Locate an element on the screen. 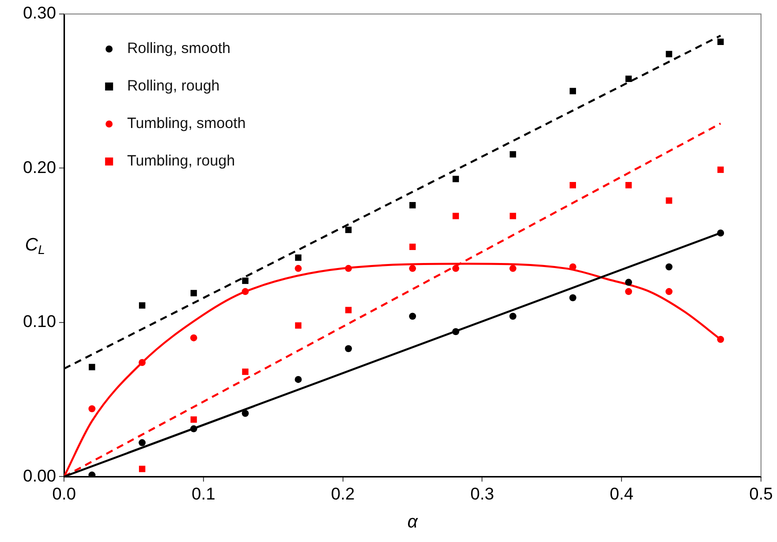 The image size is (777, 542). y-tick-label: 0.00 is located at coordinates (39, 476).